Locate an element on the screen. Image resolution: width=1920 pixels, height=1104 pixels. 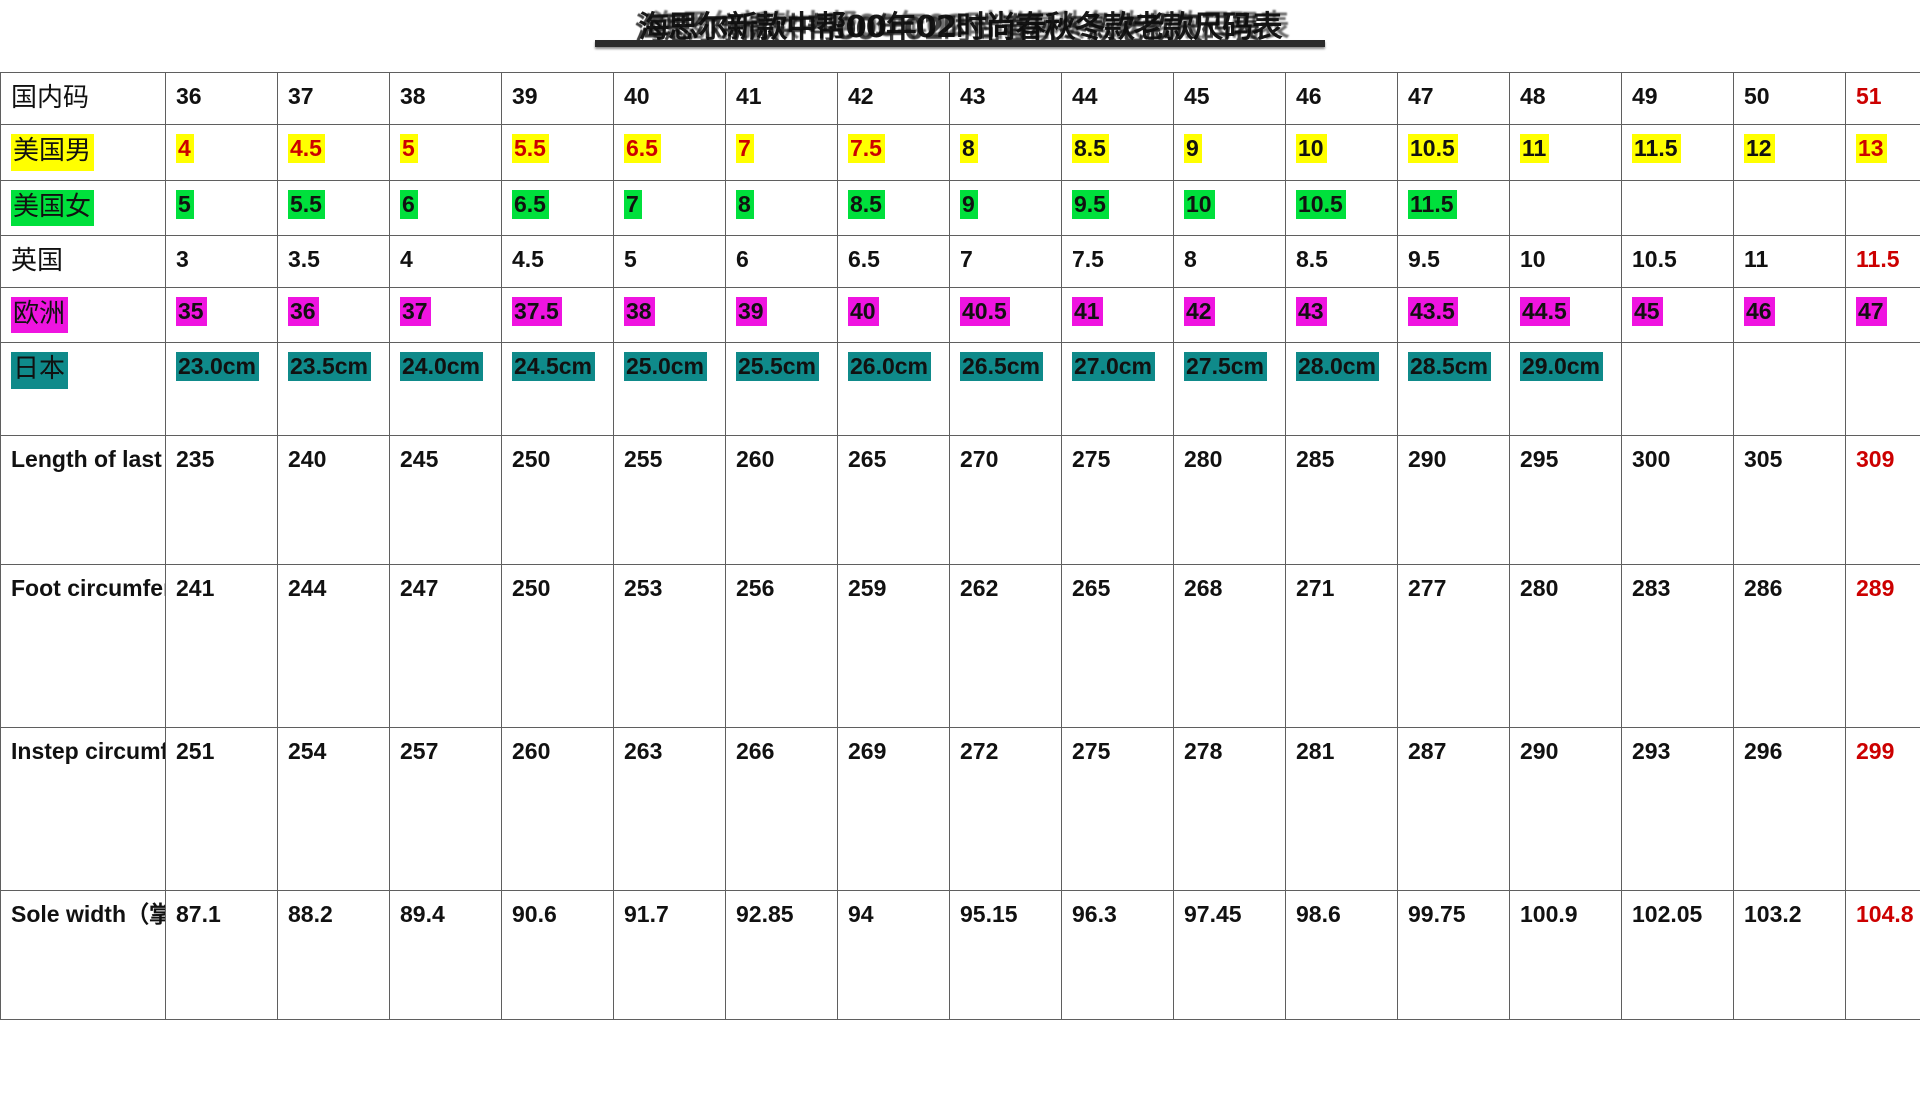
cell-value: 7 is located at coordinates (966, 258).